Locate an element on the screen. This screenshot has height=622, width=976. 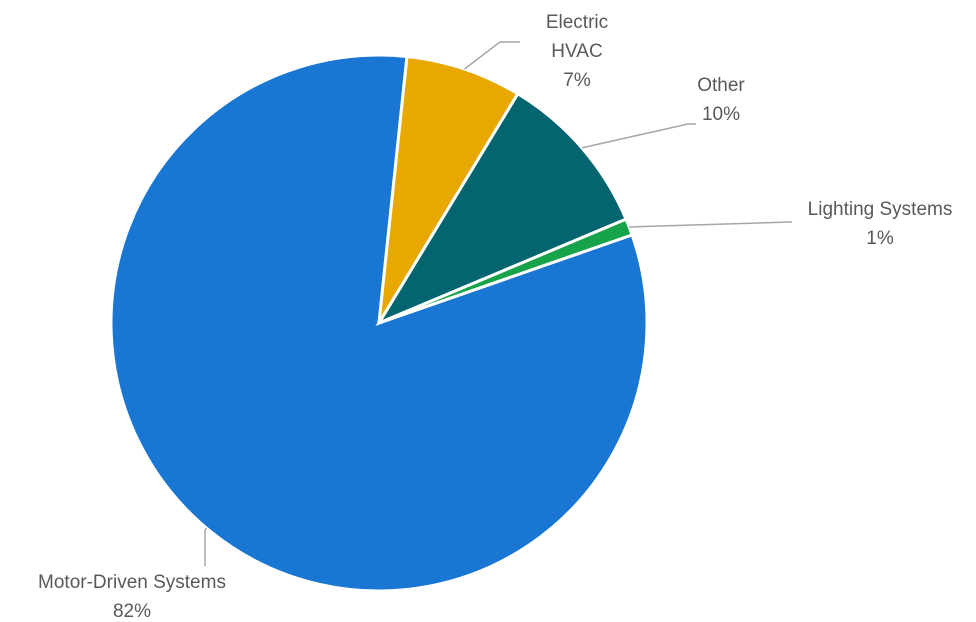
pie-slice-electric-hvac is located at coordinates (448, 189).